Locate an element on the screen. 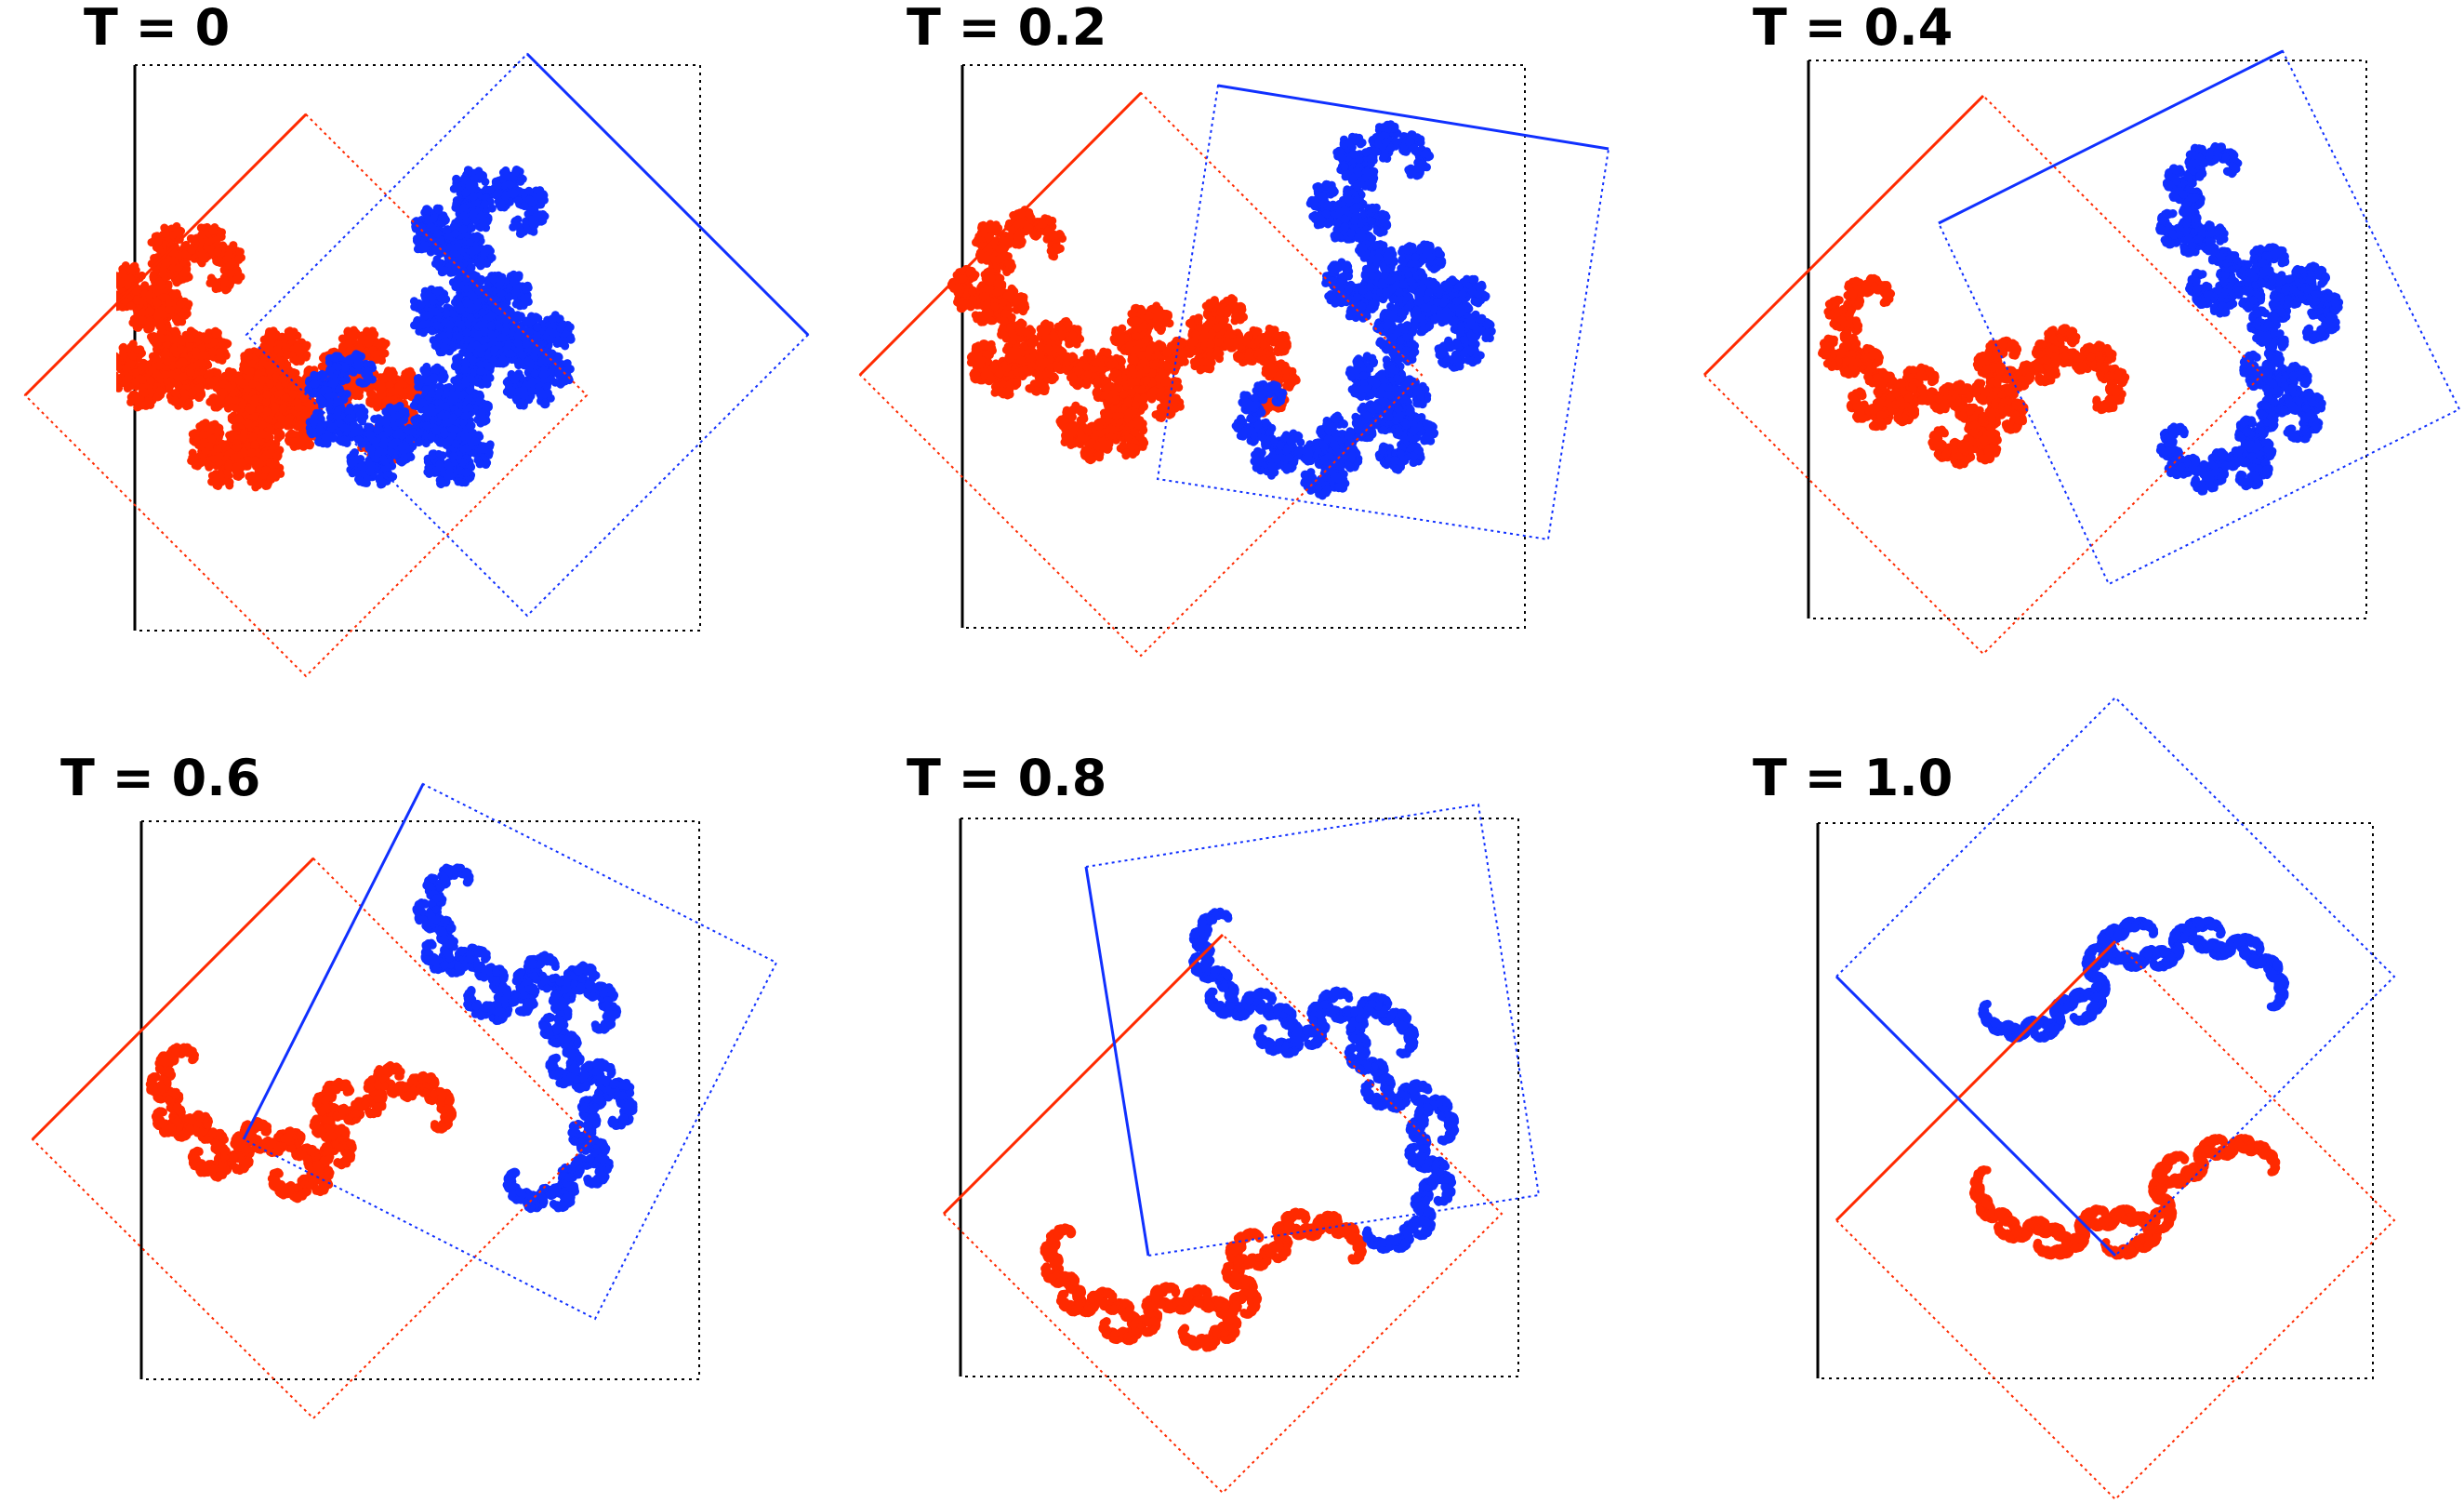 This screenshot has height=1503, width=2464. red-square is located at coordinates (312, 1138).